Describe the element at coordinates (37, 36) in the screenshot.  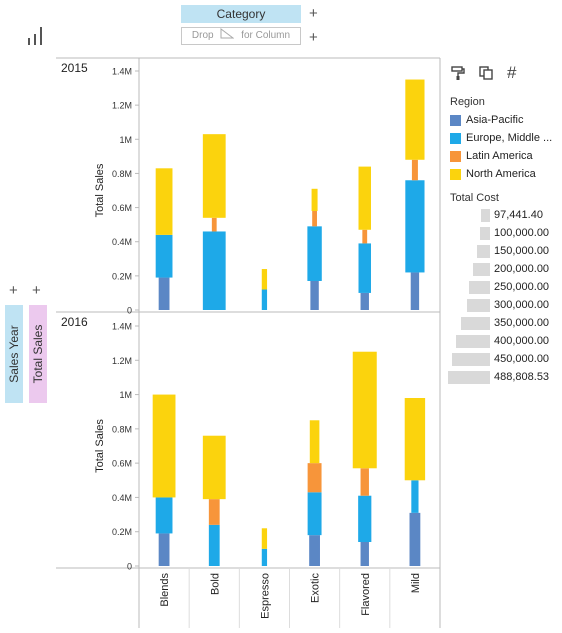
I see `bar-chart-icon` at that location.